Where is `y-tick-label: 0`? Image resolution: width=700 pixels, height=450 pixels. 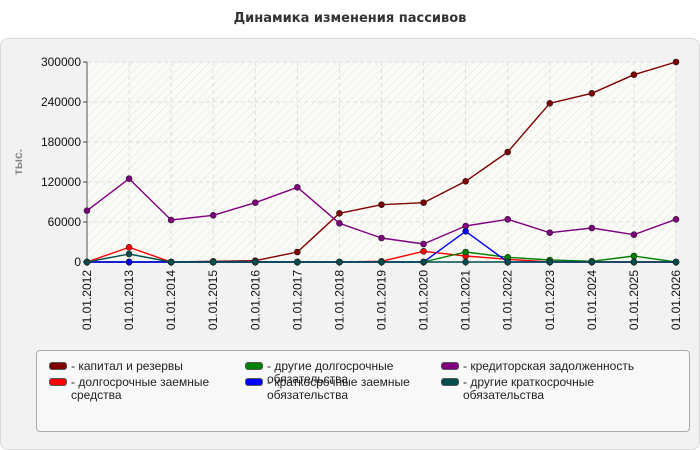
y-tick-label: 0 is located at coordinates (77, 262).